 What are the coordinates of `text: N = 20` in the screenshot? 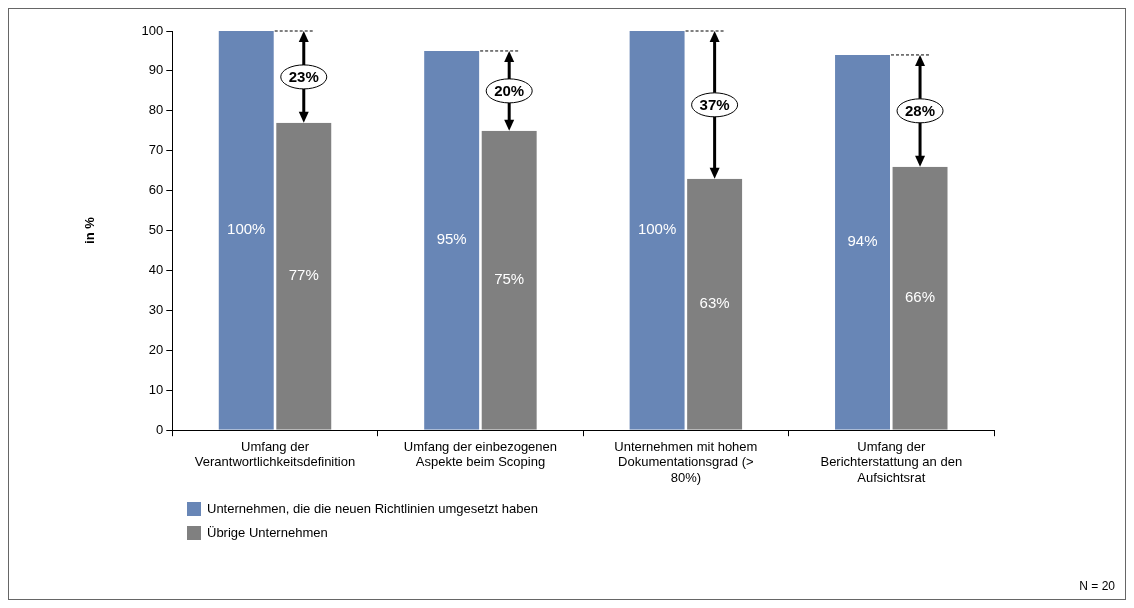 It's located at (1097, 586).